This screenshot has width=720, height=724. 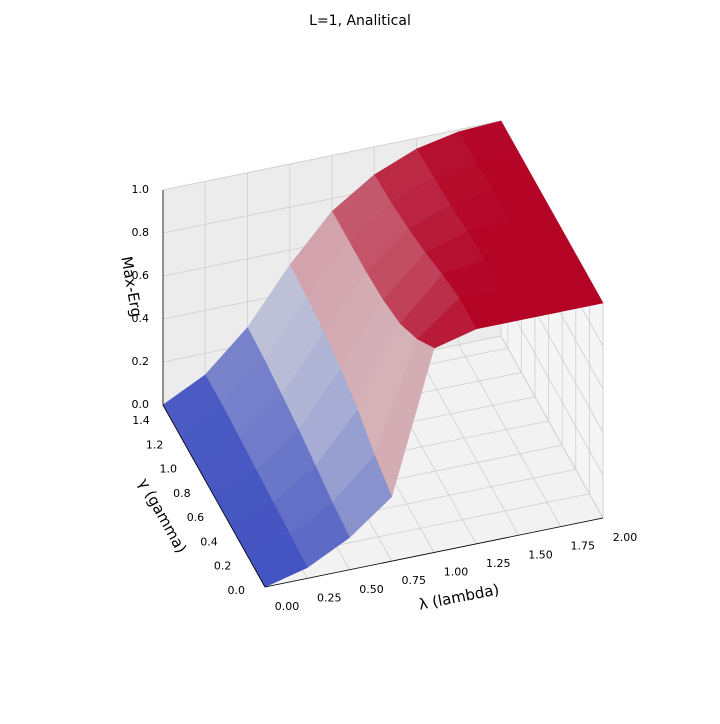 I want to click on x-tick-label: 1.25, so click(x=498, y=563).